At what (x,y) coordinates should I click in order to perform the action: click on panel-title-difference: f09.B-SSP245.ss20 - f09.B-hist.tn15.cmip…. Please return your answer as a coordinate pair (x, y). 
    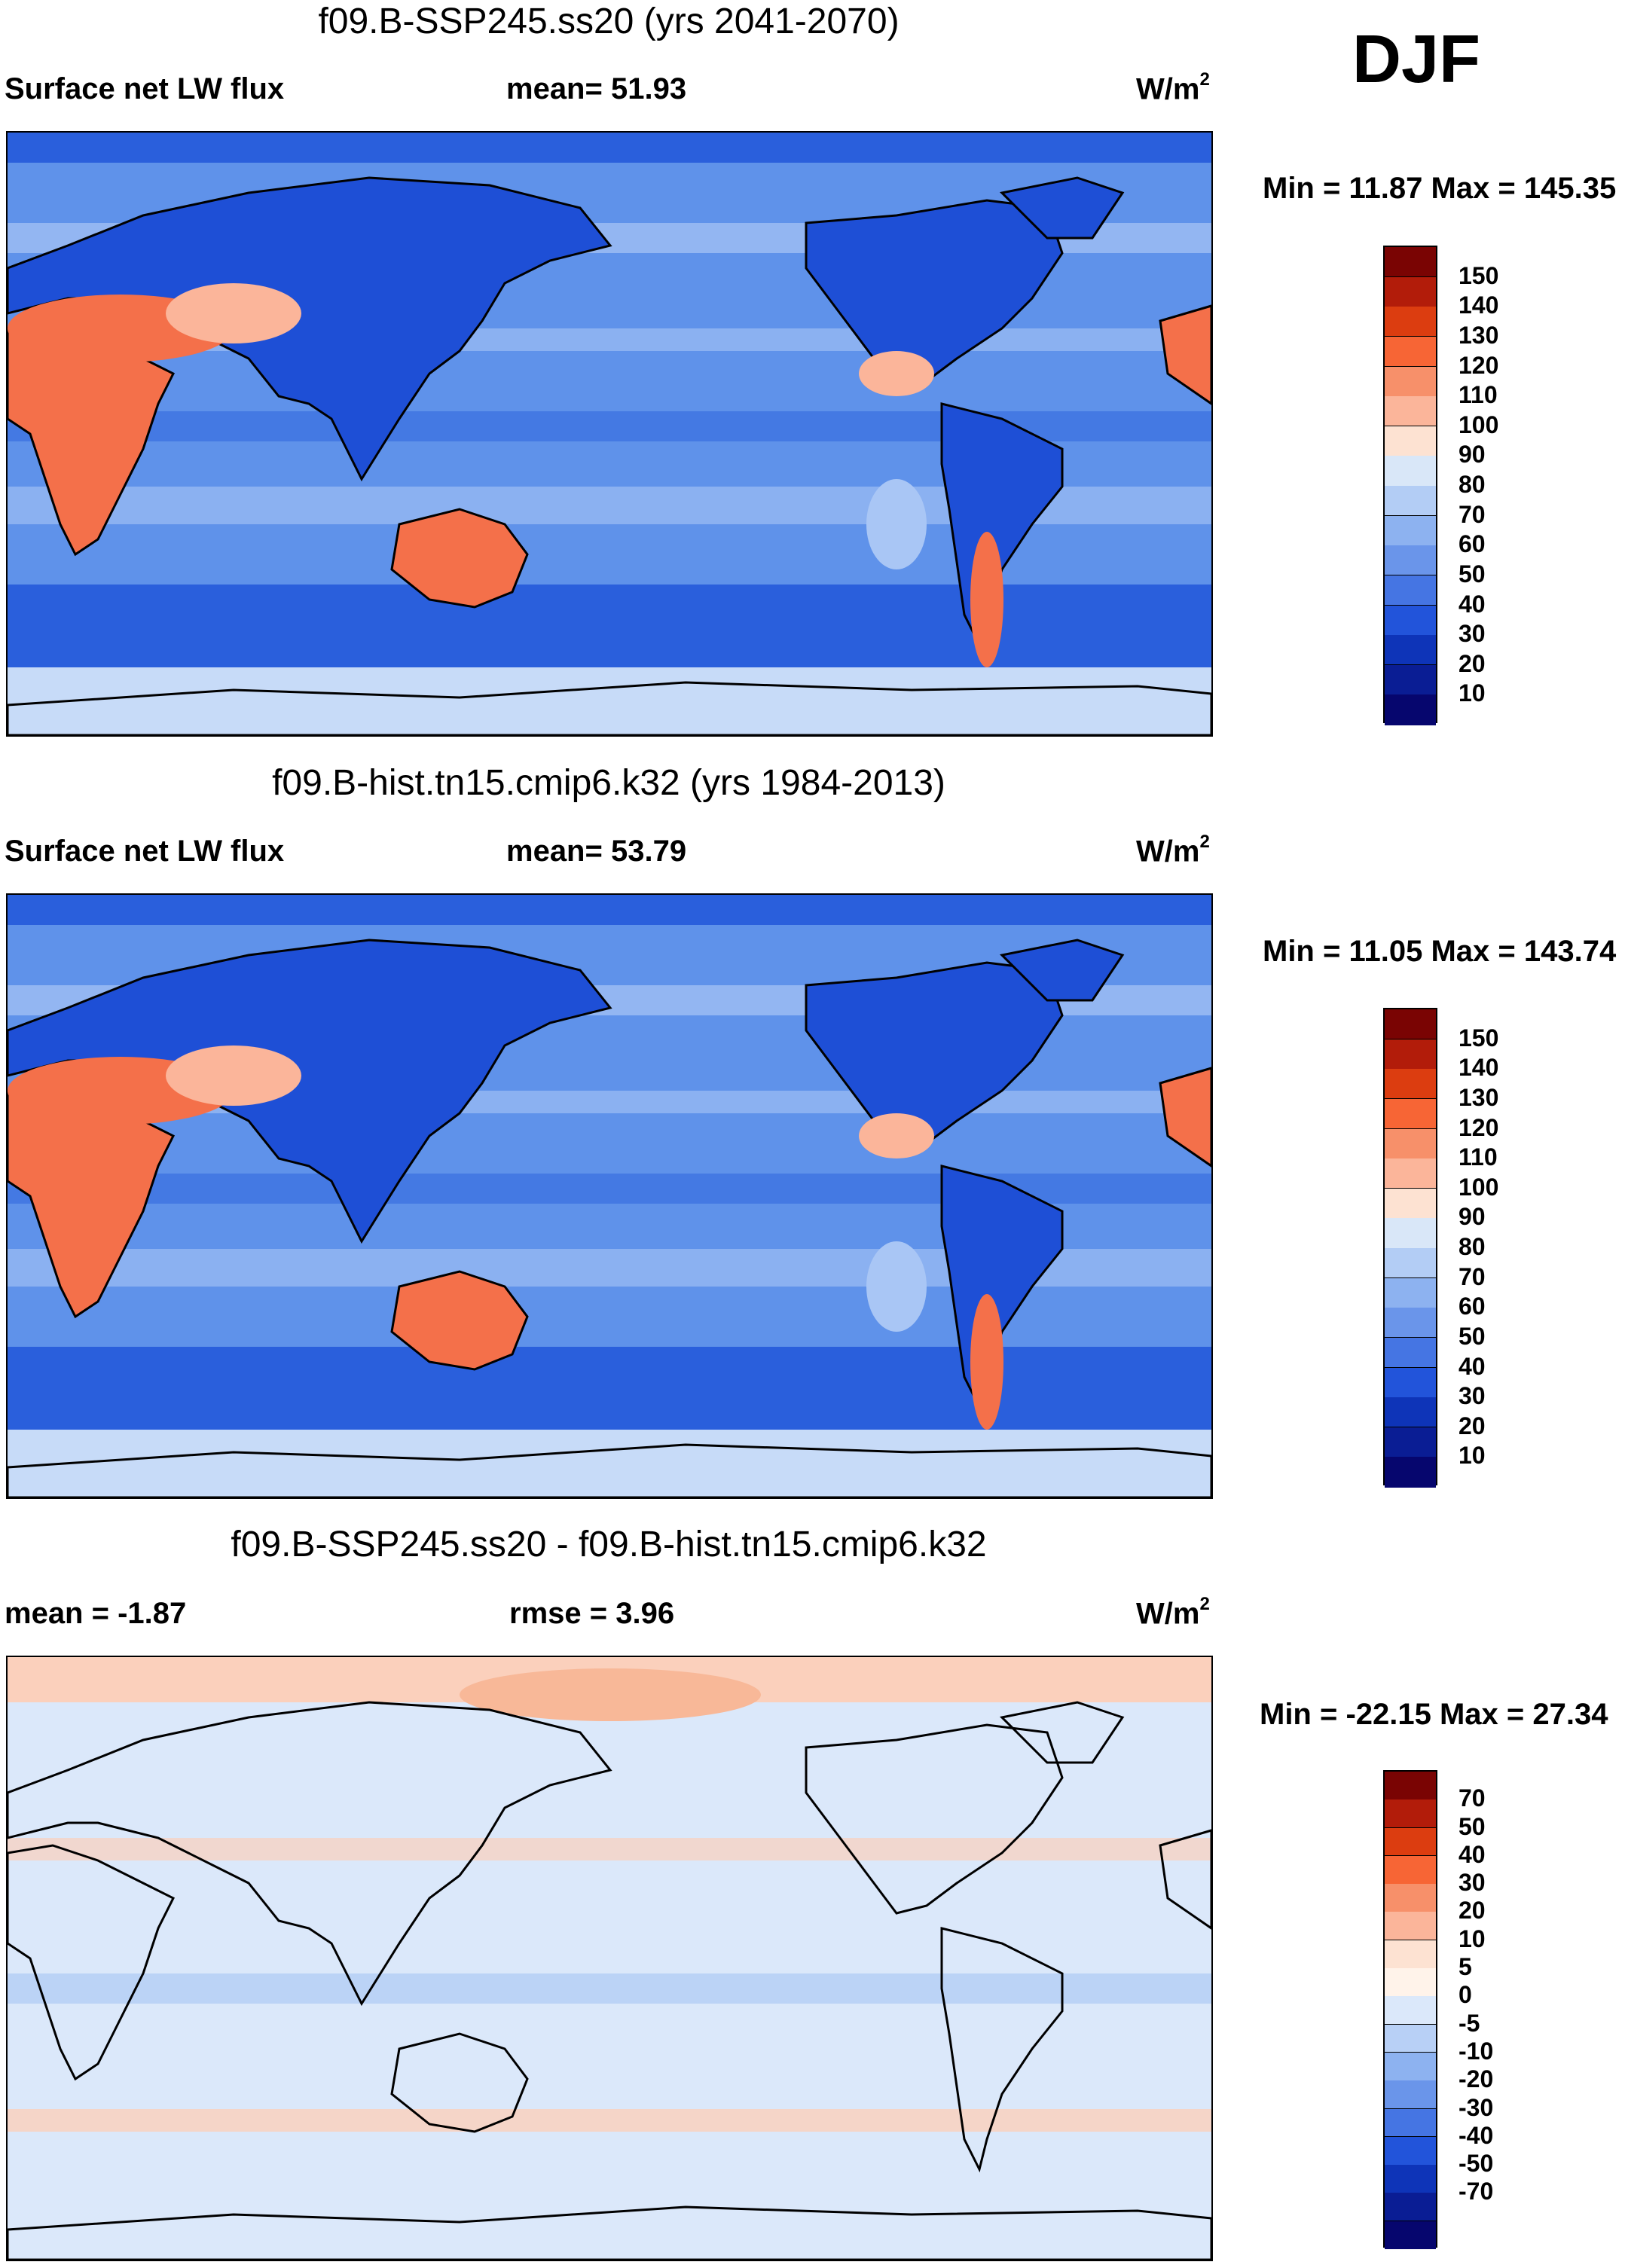
    Looking at the image, I should click on (609, 1544).